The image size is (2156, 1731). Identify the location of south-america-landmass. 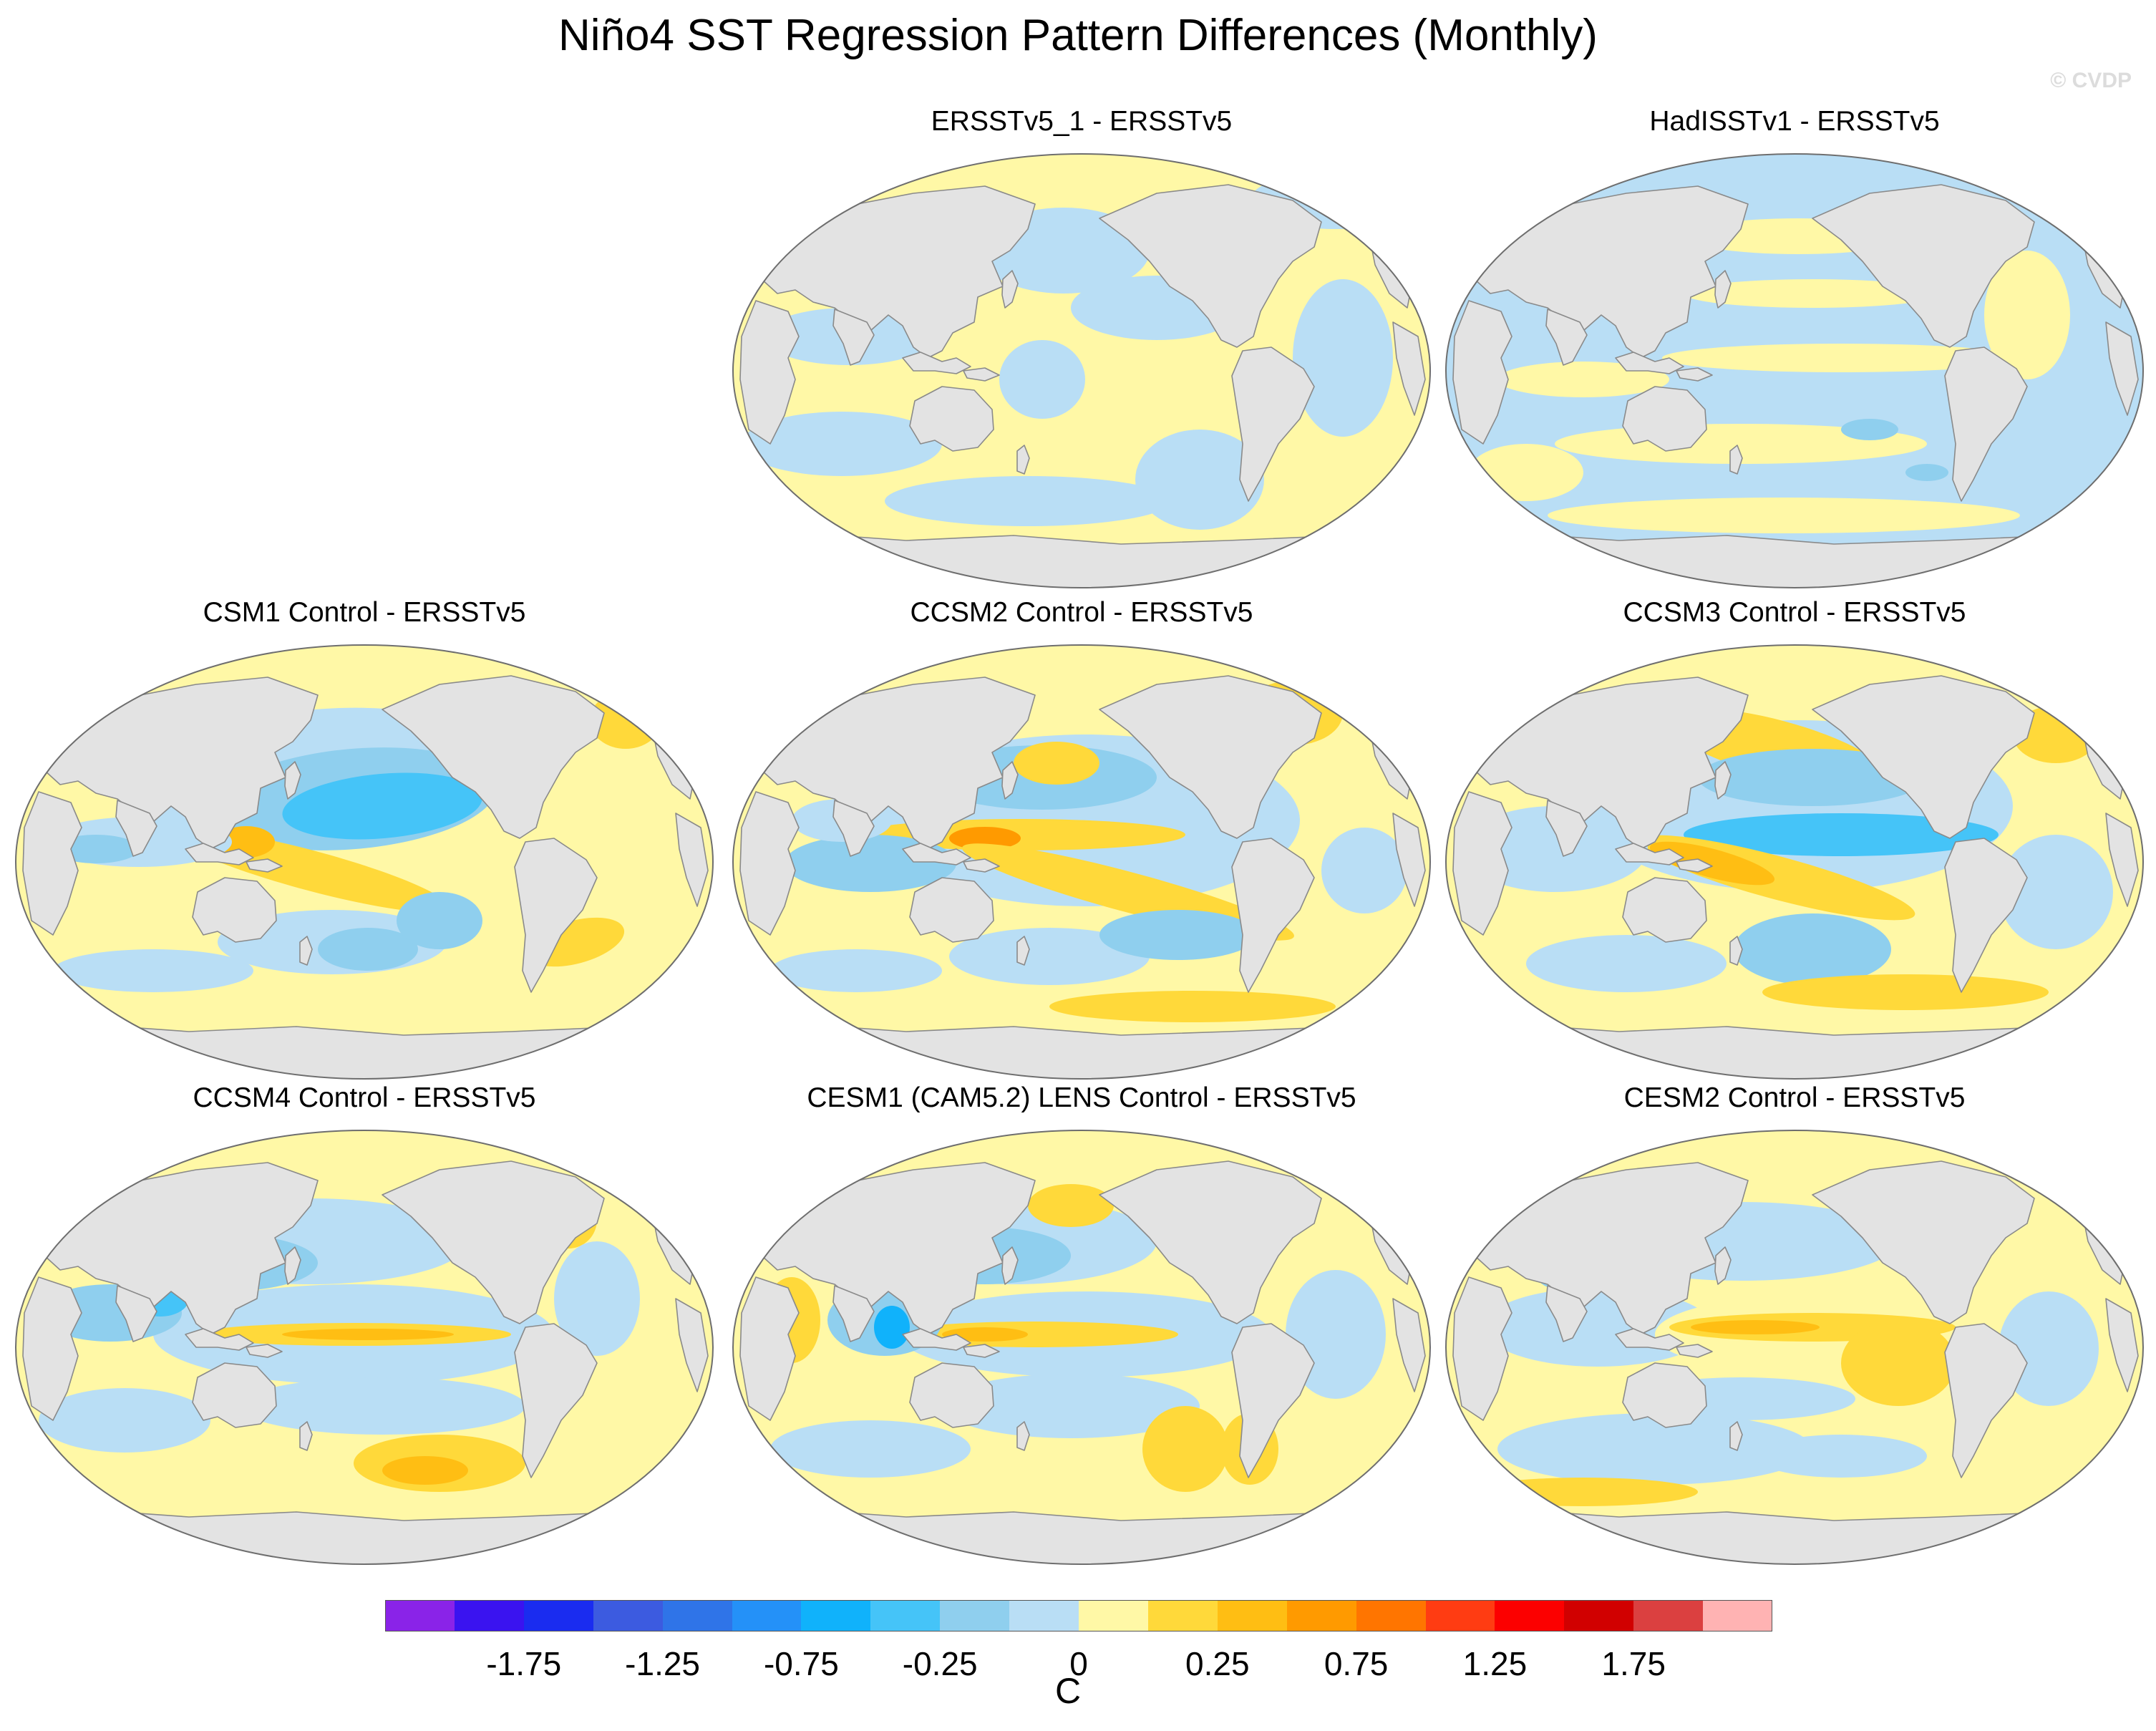
(1273, 1400).